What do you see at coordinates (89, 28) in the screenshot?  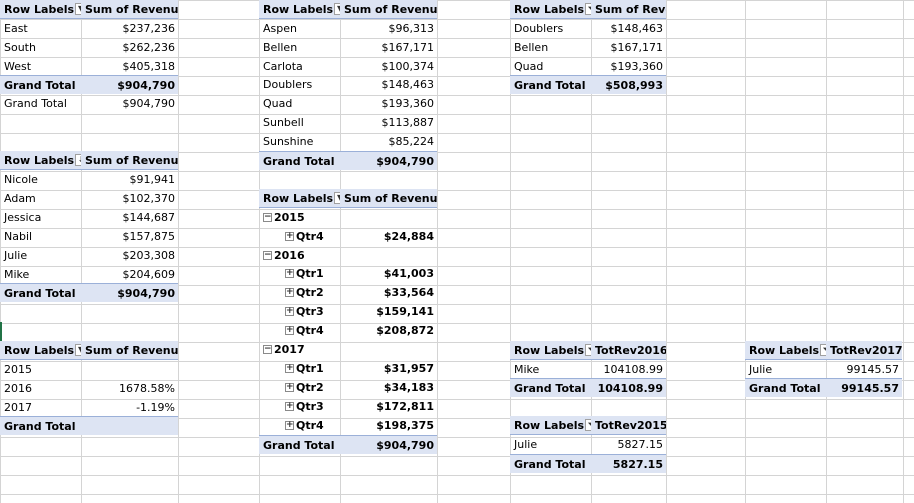 I see `table-row: East $237,236` at bounding box center [89, 28].